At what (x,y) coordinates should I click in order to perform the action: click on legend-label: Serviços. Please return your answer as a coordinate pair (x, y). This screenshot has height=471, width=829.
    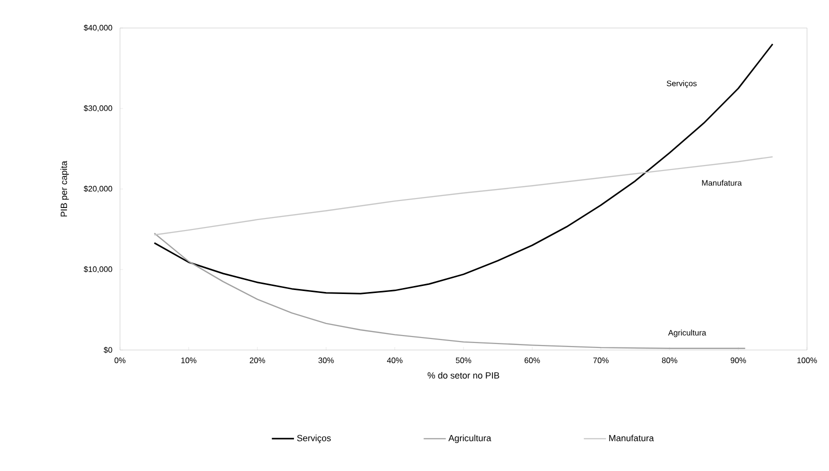
    Looking at the image, I should click on (314, 439).